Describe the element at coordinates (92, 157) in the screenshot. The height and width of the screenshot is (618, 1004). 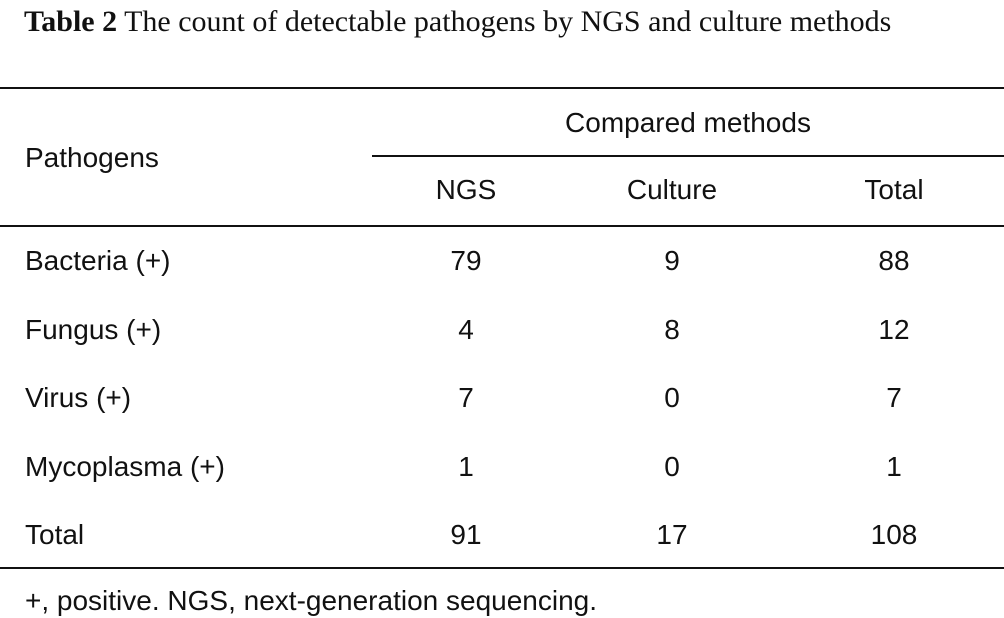
I see `row-header: Pathogens` at that location.